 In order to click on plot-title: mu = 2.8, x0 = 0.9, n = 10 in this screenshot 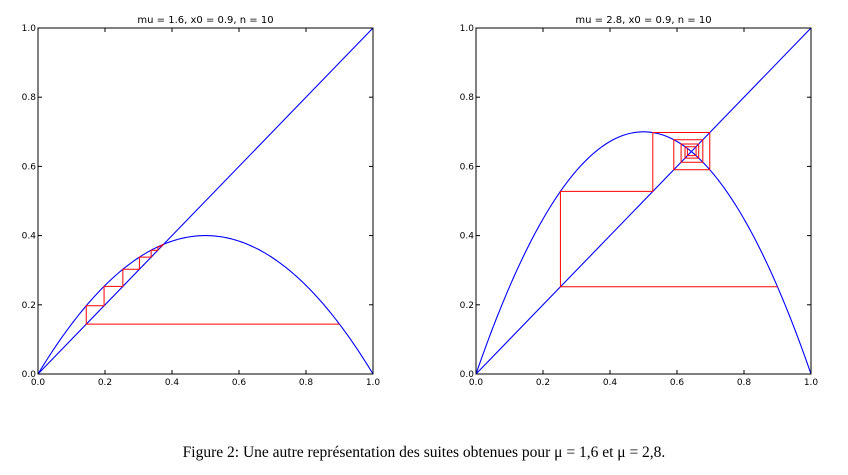, I will do `click(643, 20)`.